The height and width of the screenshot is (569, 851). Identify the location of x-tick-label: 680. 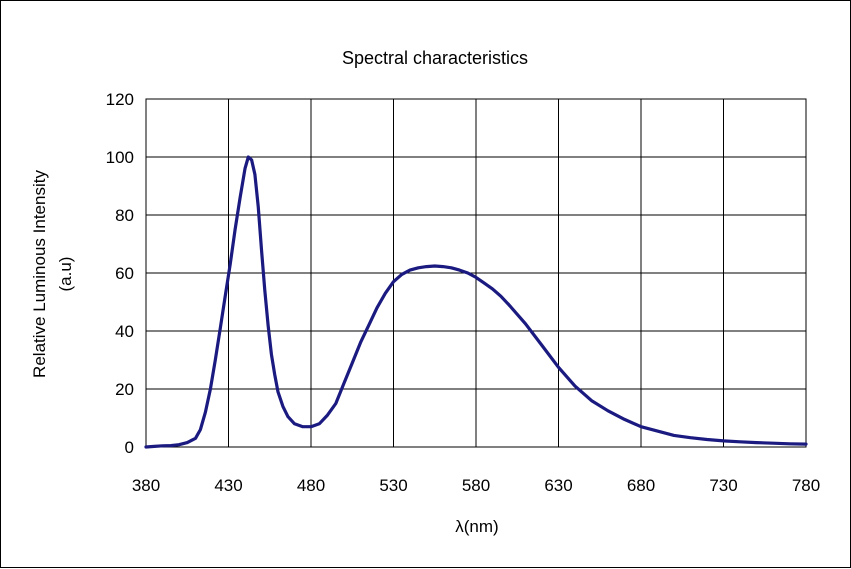
(641, 485).